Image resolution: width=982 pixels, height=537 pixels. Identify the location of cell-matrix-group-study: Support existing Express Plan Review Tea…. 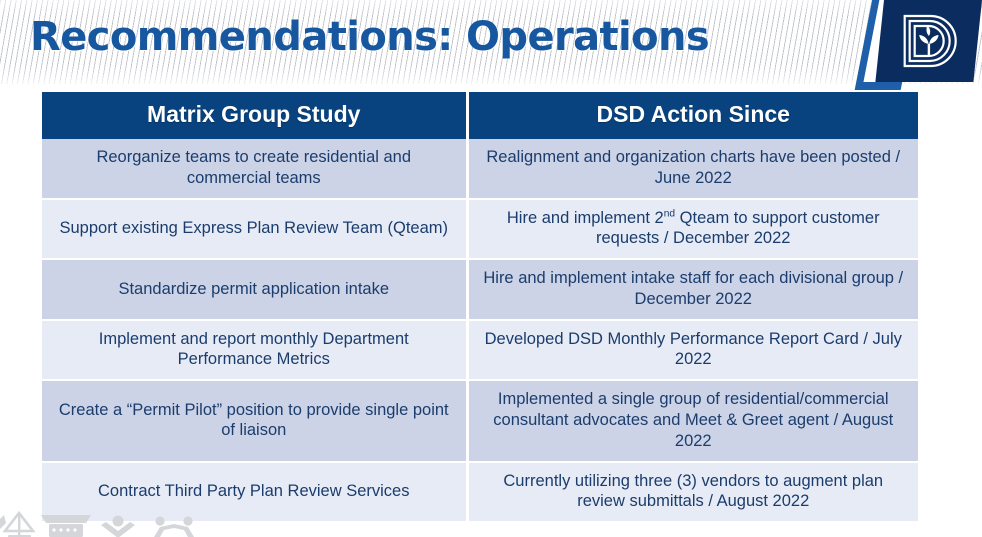
(255, 229).